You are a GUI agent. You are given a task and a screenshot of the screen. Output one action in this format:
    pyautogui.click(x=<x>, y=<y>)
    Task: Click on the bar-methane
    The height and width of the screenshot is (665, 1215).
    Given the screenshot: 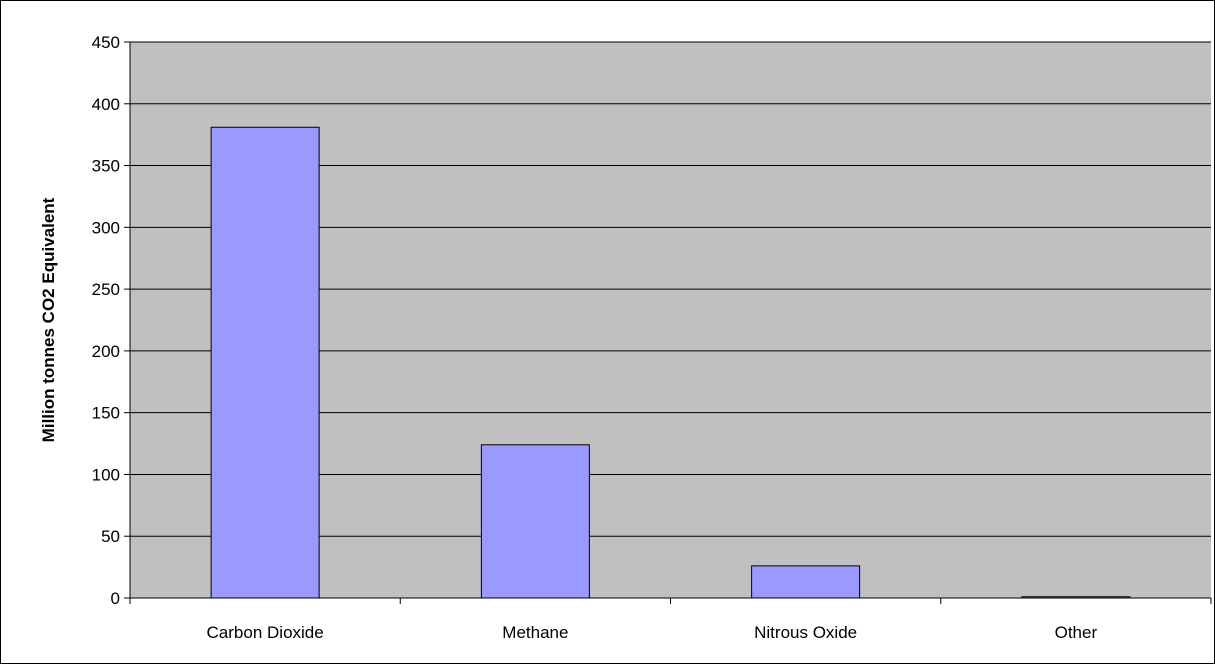 What is the action you would take?
    pyautogui.click(x=535, y=521)
    